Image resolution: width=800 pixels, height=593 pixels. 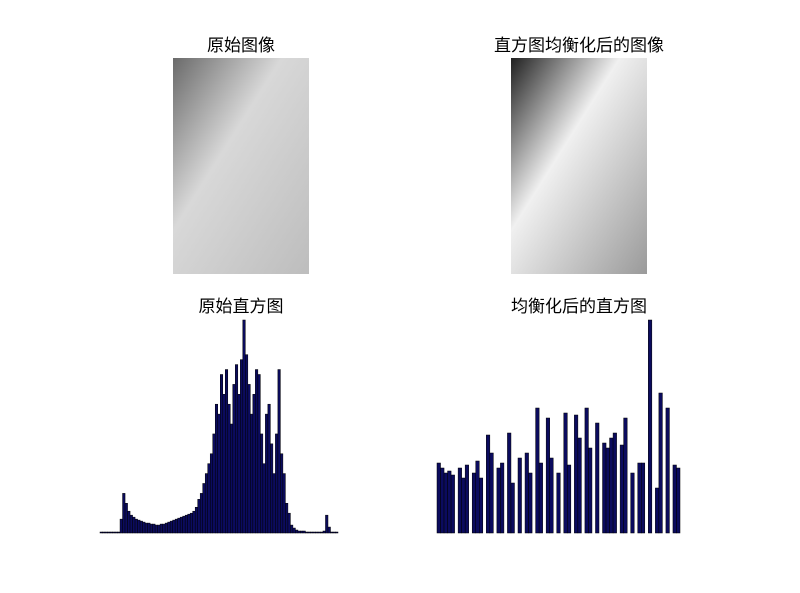 I want to click on original-image, so click(x=241, y=166).